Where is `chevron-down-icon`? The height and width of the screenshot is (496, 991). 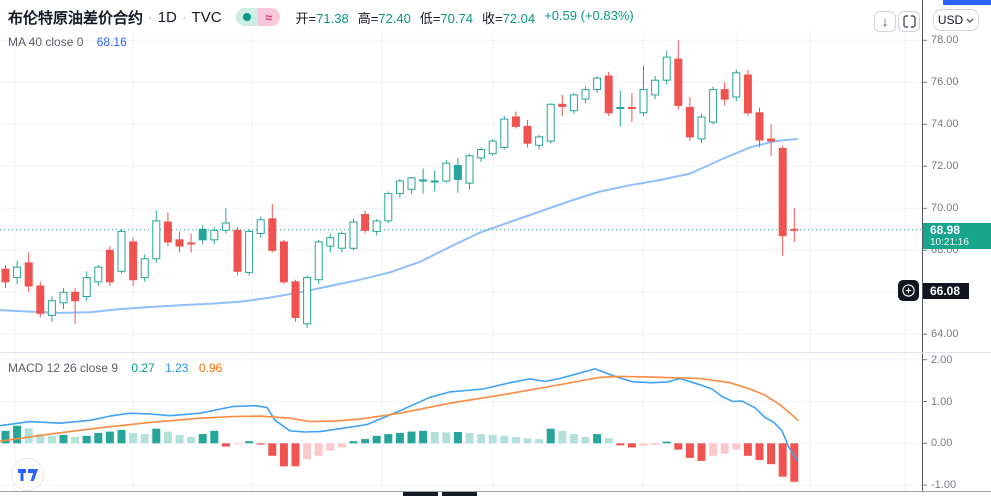 chevron-down-icon is located at coordinates (970, 20).